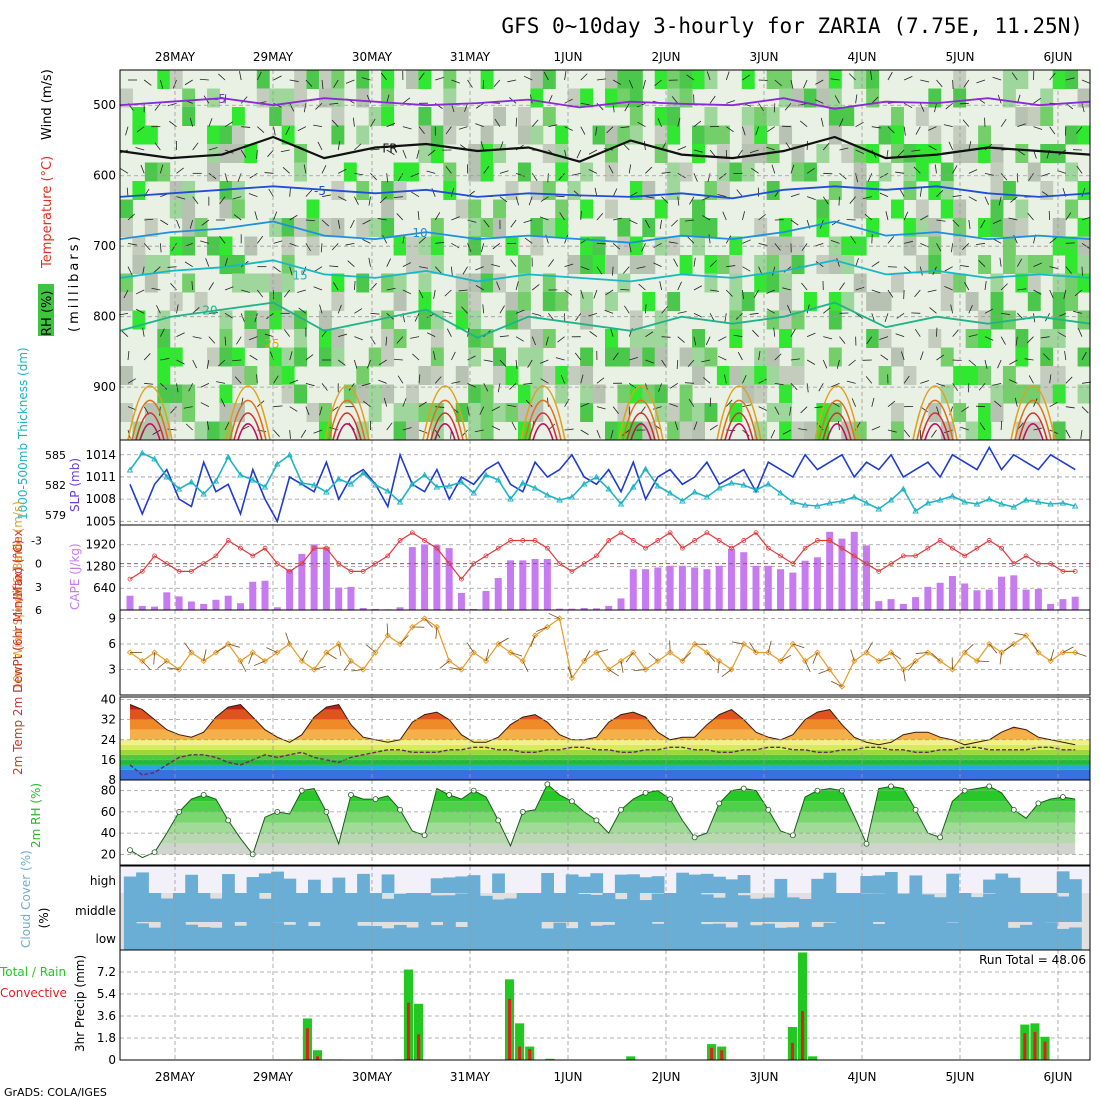 The width and height of the screenshot is (1100, 1100). I want to click on li-tick-label: -3, so click(36, 540).